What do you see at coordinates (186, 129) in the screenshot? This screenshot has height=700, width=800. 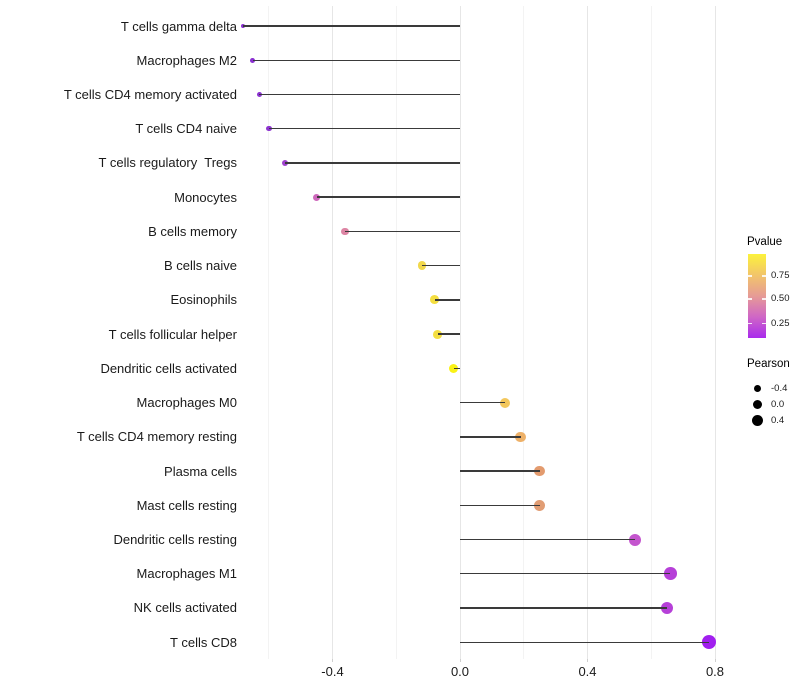 I see `y-axis-label: T cells CD4 naive` at bounding box center [186, 129].